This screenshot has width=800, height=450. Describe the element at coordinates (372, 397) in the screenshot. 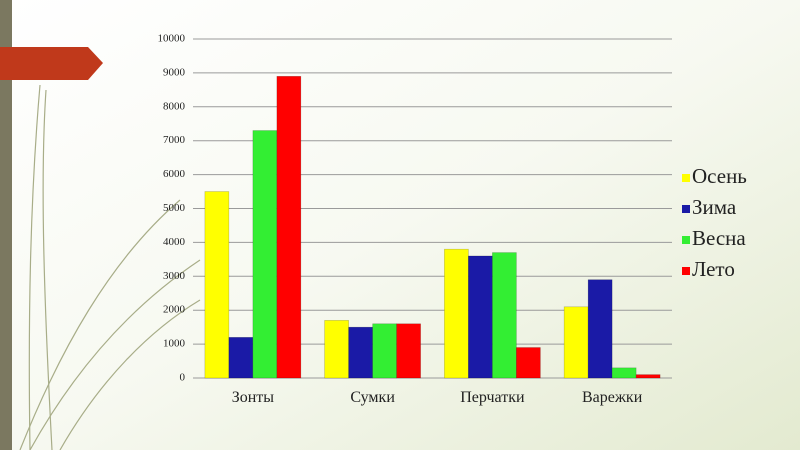

I see `x-tick-label: Сумки` at that location.